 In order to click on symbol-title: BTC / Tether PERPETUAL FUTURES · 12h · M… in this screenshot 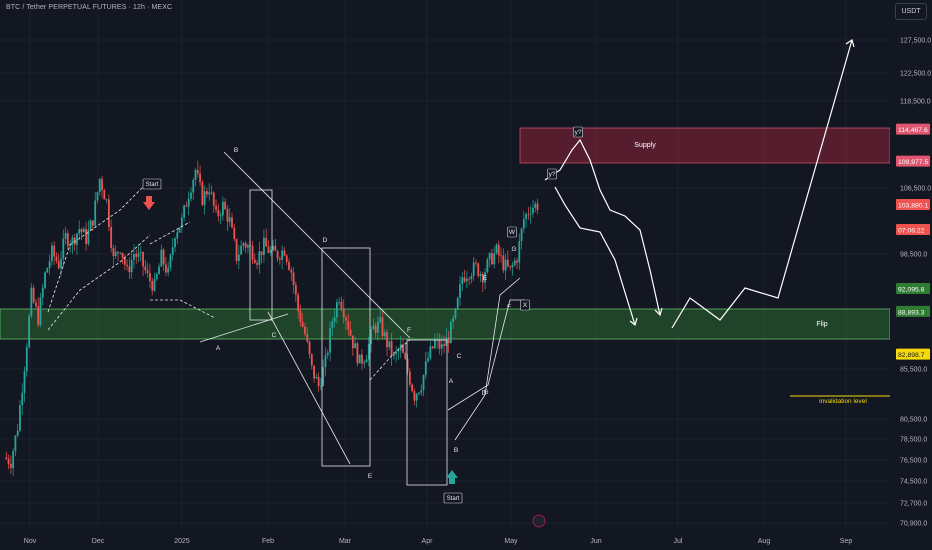, I will do `click(89, 7)`.